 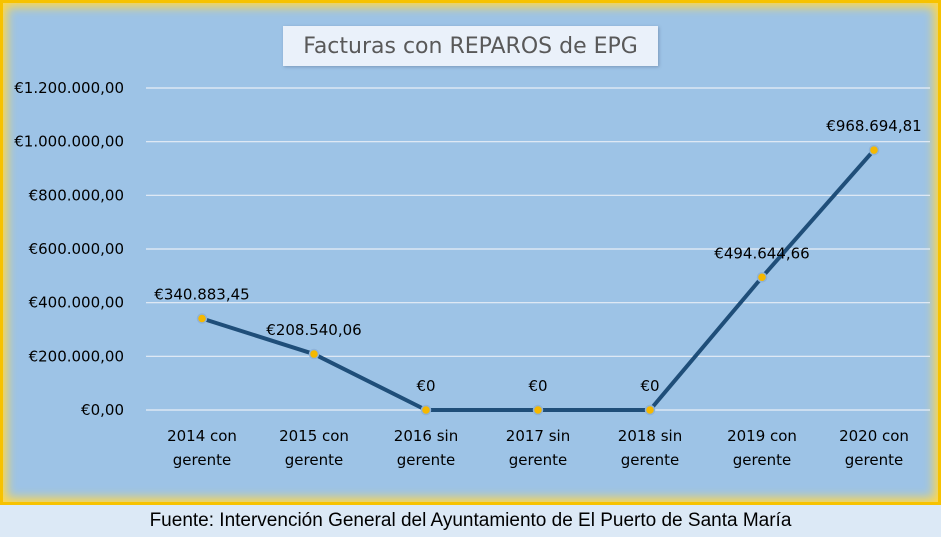 What do you see at coordinates (314, 448) in the screenshot?
I see `x-tick-label: 2015 con gerente` at bounding box center [314, 448].